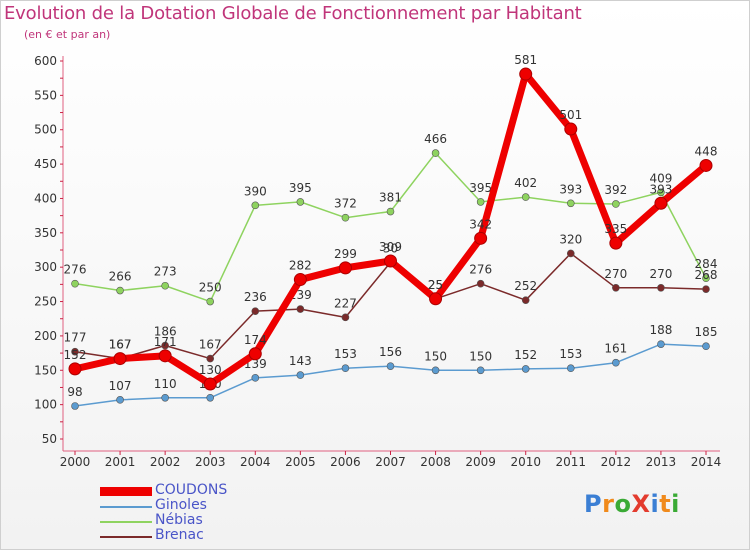 Image resolution: width=750 pixels, height=550 pixels. Describe the element at coordinates (210, 370) in the screenshot. I see `data-label: 130` at that location.